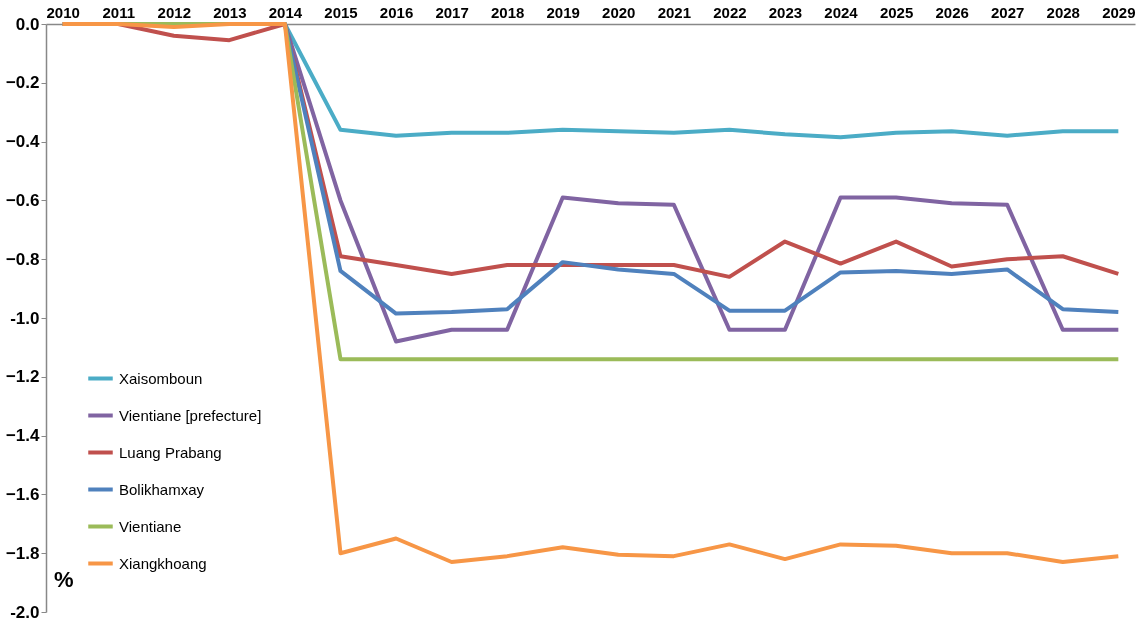 The image size is (1146, 630). I want to click on x-tick-label: 2021, so click(674, 12).